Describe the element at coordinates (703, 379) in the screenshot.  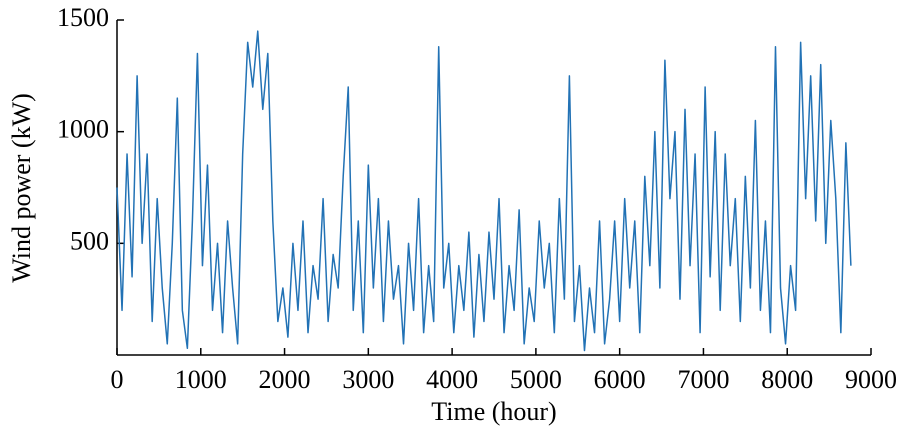
I see `x-tick-label: 7000` at that location.